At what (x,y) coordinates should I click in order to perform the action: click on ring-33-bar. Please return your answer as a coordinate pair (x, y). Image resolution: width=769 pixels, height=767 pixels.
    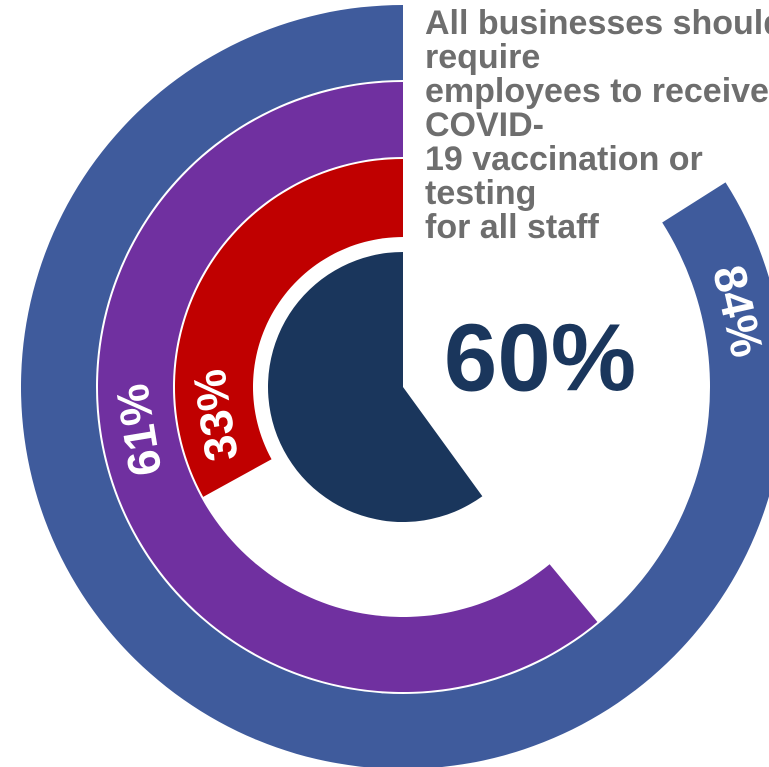
    Looking at the image, I should click on (289, 328).